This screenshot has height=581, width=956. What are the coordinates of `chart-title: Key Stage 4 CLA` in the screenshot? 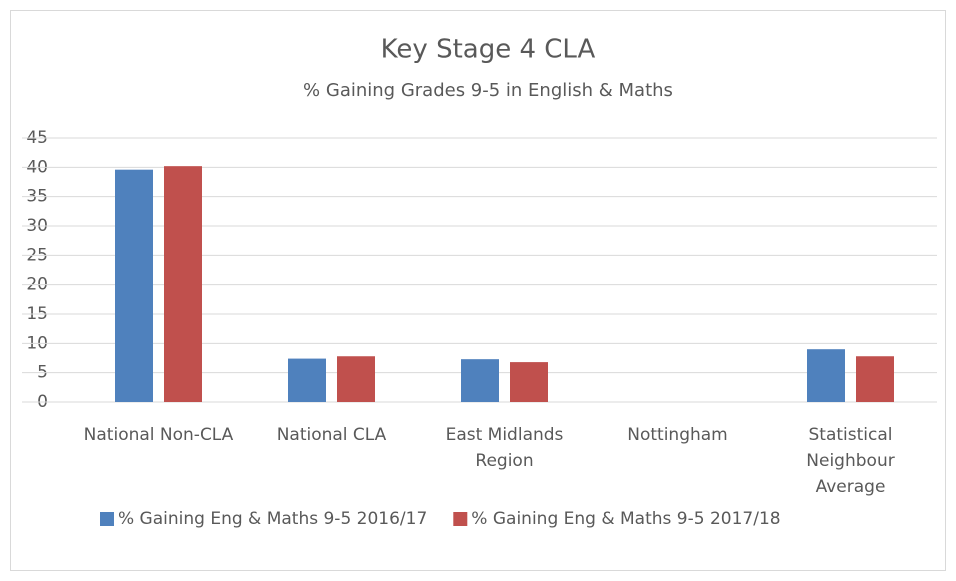 It's located at (488, 50).